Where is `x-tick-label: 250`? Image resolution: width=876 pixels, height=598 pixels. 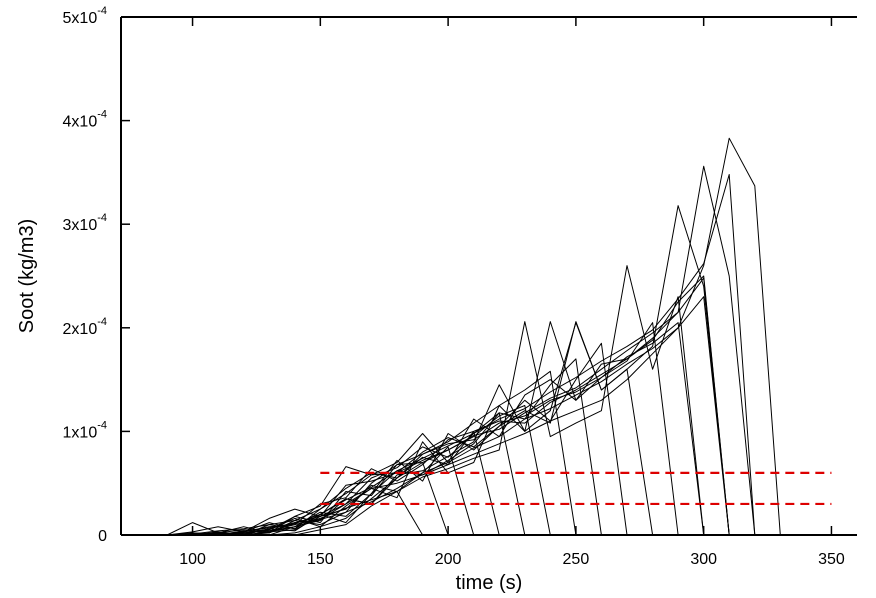
x-tick-label: 250 is located at coordinates (576, 559).